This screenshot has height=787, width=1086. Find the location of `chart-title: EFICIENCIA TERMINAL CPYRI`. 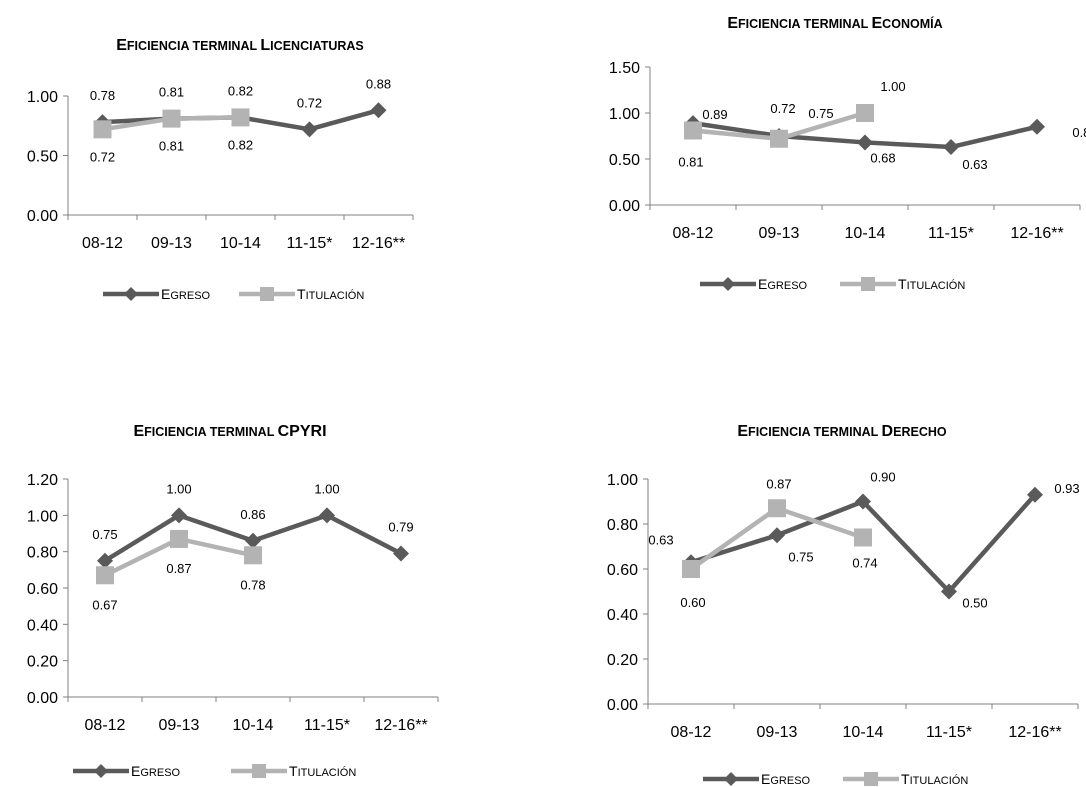

chart-title: EFICIENCIA TERMINAL CPYRI is located at coordinates (229, 431).